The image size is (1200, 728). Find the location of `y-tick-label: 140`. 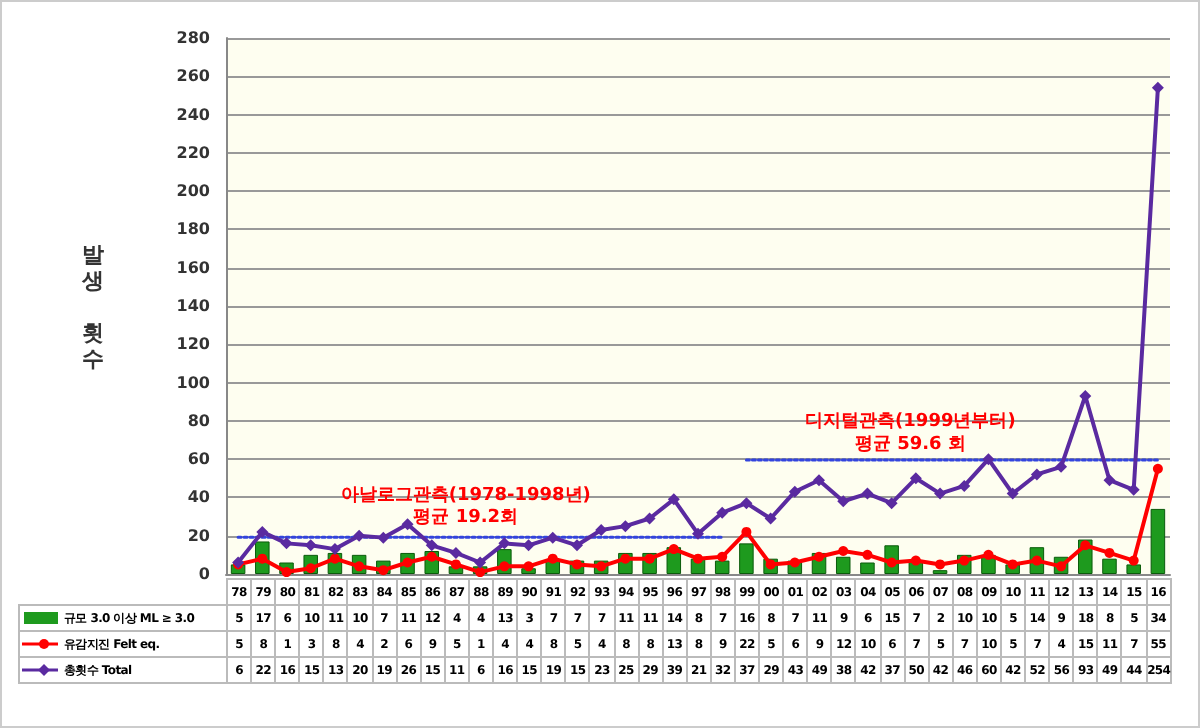

y-tick-label: 140 is located at coordinates (193, 306).